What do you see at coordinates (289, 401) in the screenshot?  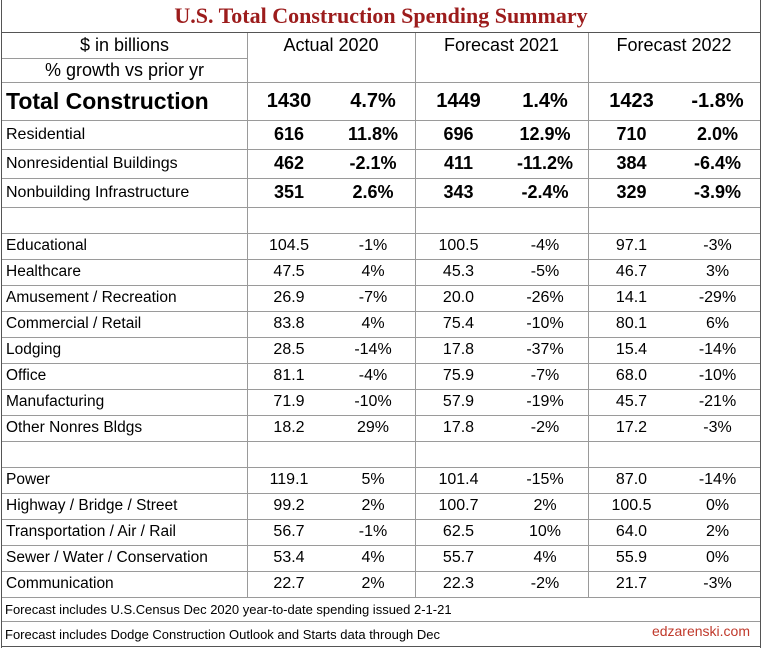 I see `row-value: 71.9` at bounding box center [289, 401].